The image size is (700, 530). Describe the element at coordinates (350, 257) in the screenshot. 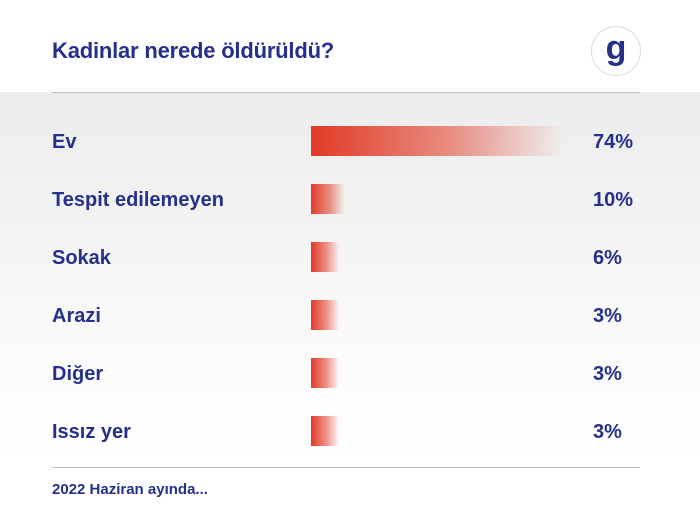

I see `bar-row: Sokak 6%` at that location.